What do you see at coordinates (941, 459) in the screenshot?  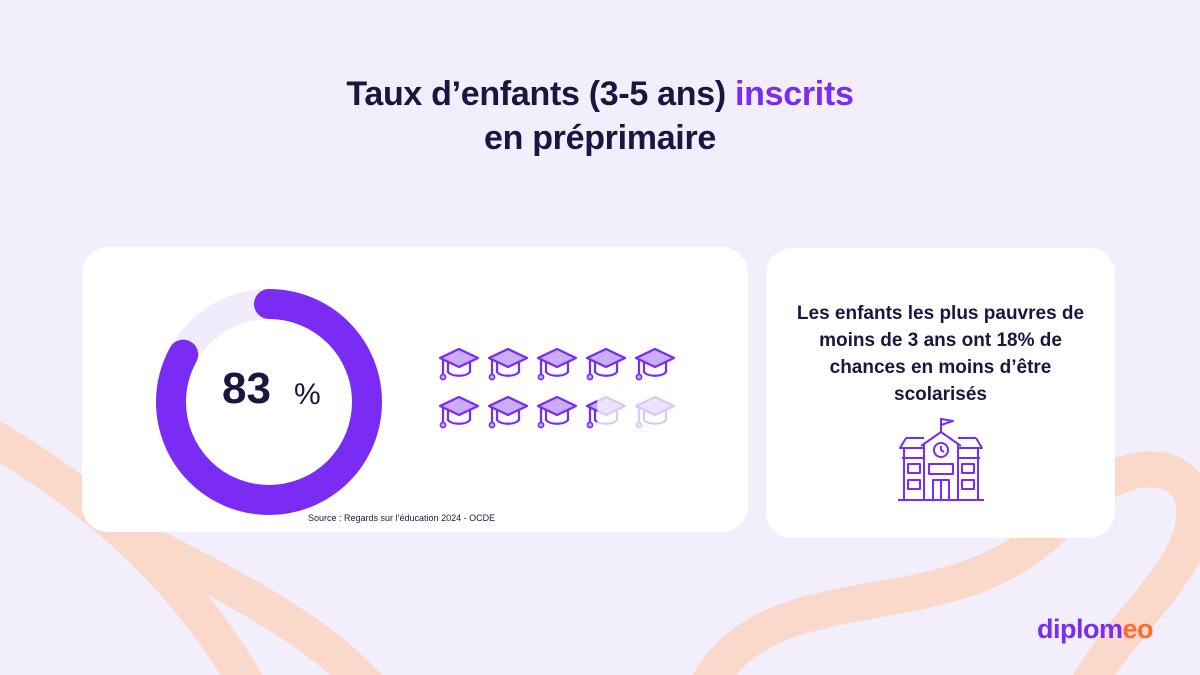 I see `school-building-icon` at bounding box center [941, 459].